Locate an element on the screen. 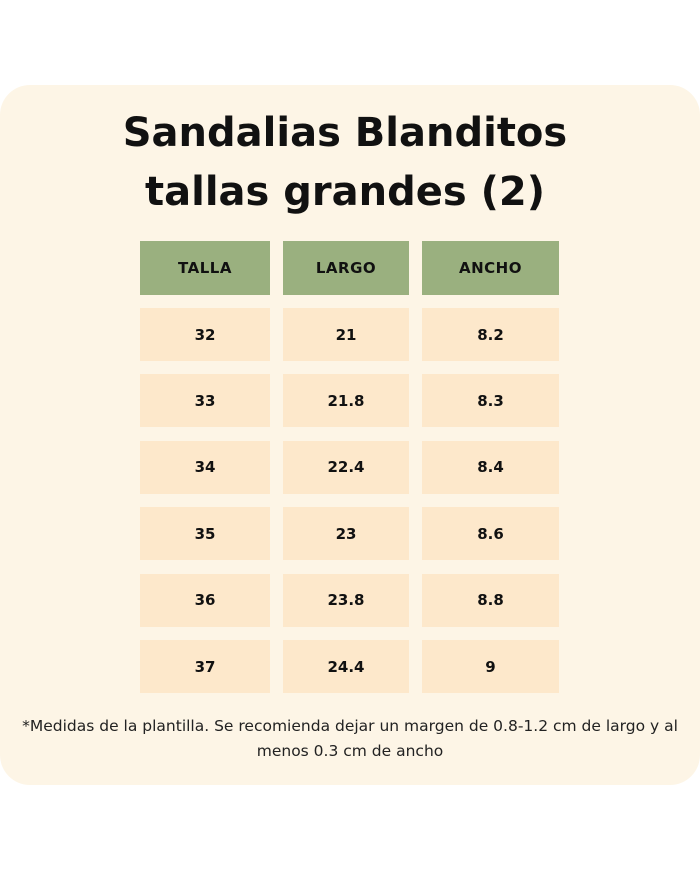  table-cell: 35 is located at coordinates (205, 534).